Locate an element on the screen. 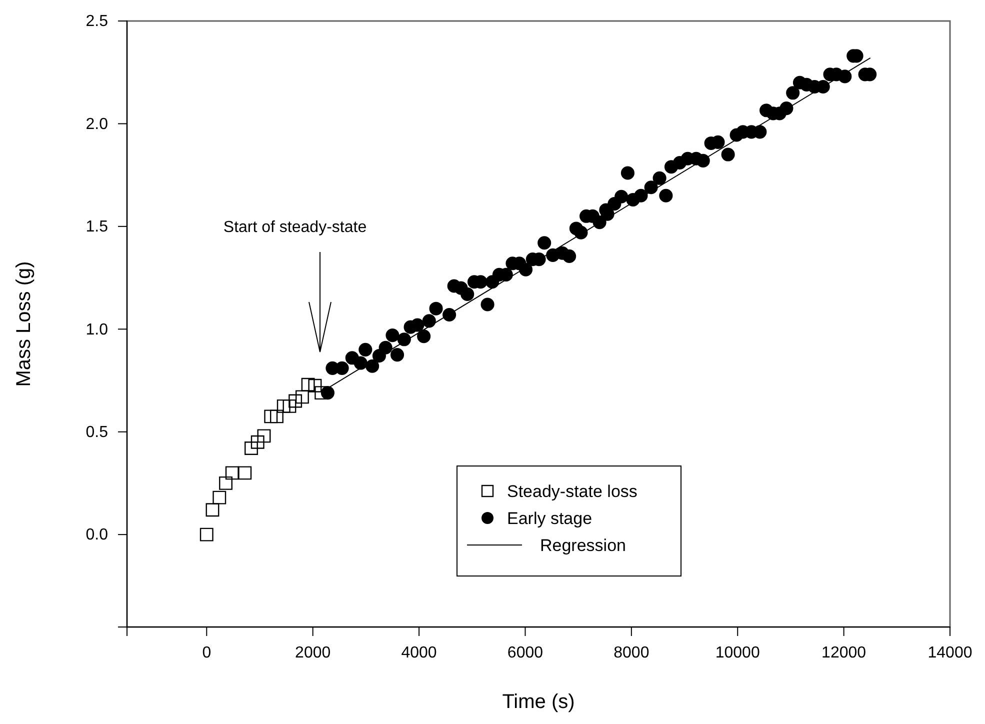 The image size is (985, 724). y-tick-label: 2.0 is located at coordinates (97, 124).